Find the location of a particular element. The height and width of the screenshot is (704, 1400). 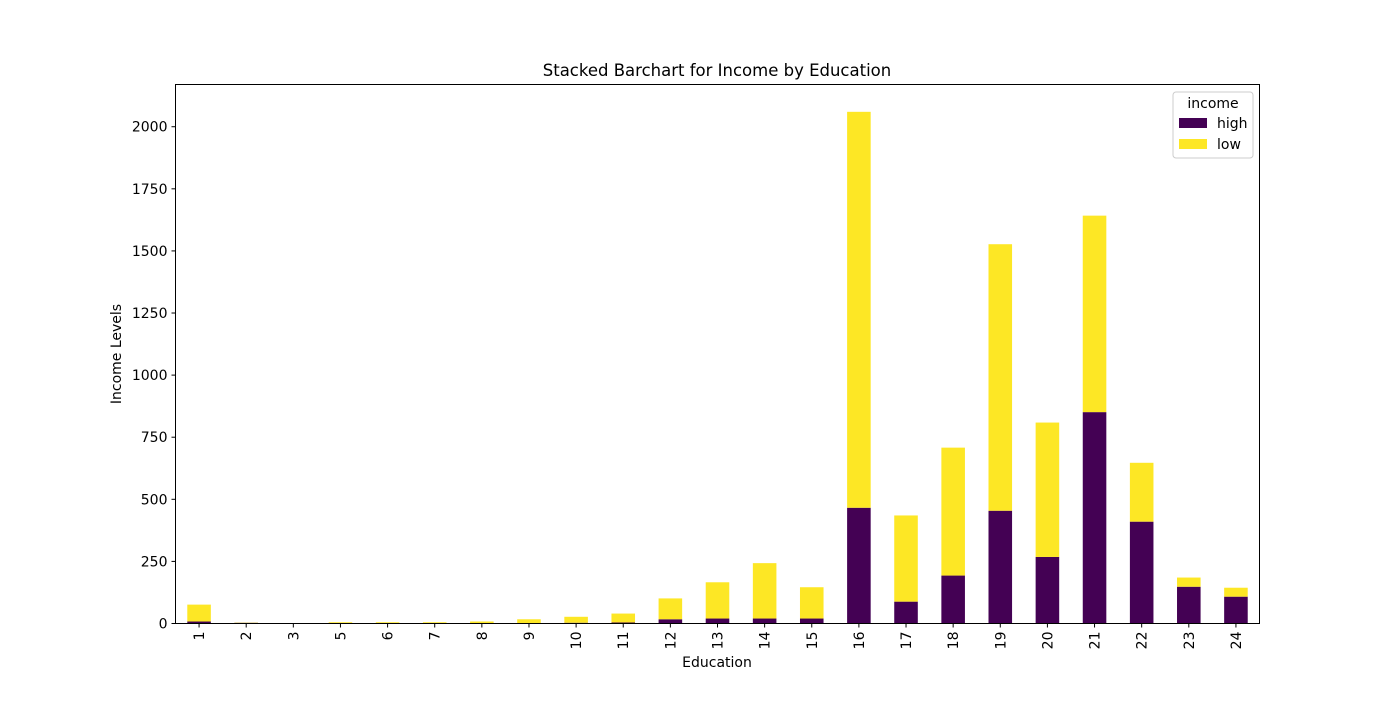

y-tick-label: 750 is located at coordinates (154, 438).